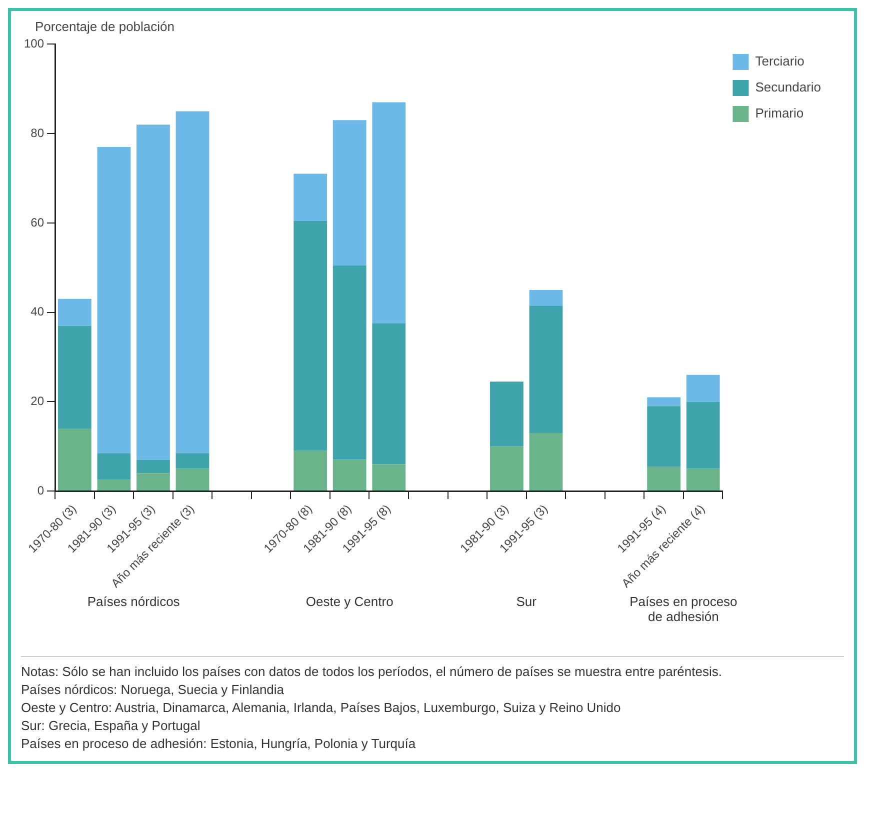  Describe the element at coordinates (779, 61) in the screenshot. I see `legend-label: Terciario` at that location.